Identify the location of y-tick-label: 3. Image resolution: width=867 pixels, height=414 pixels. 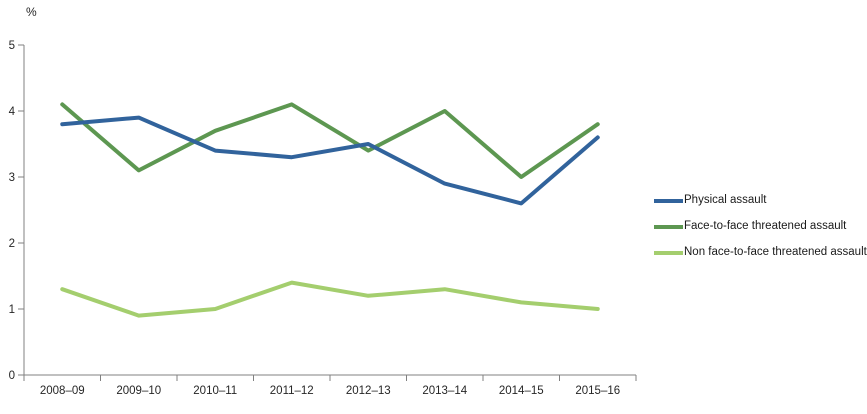
(12, 178).